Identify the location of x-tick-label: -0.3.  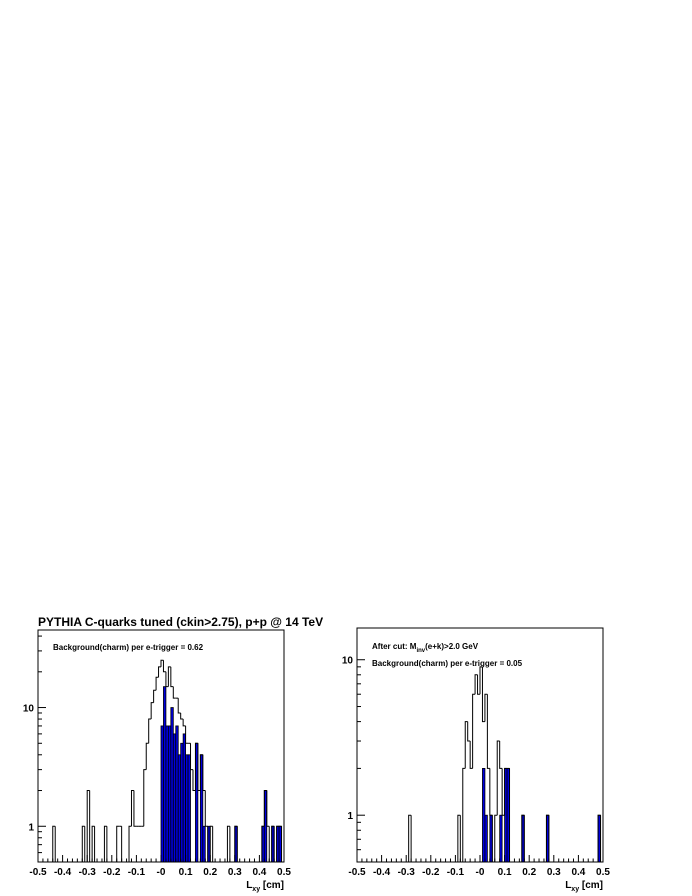
(88, 872).